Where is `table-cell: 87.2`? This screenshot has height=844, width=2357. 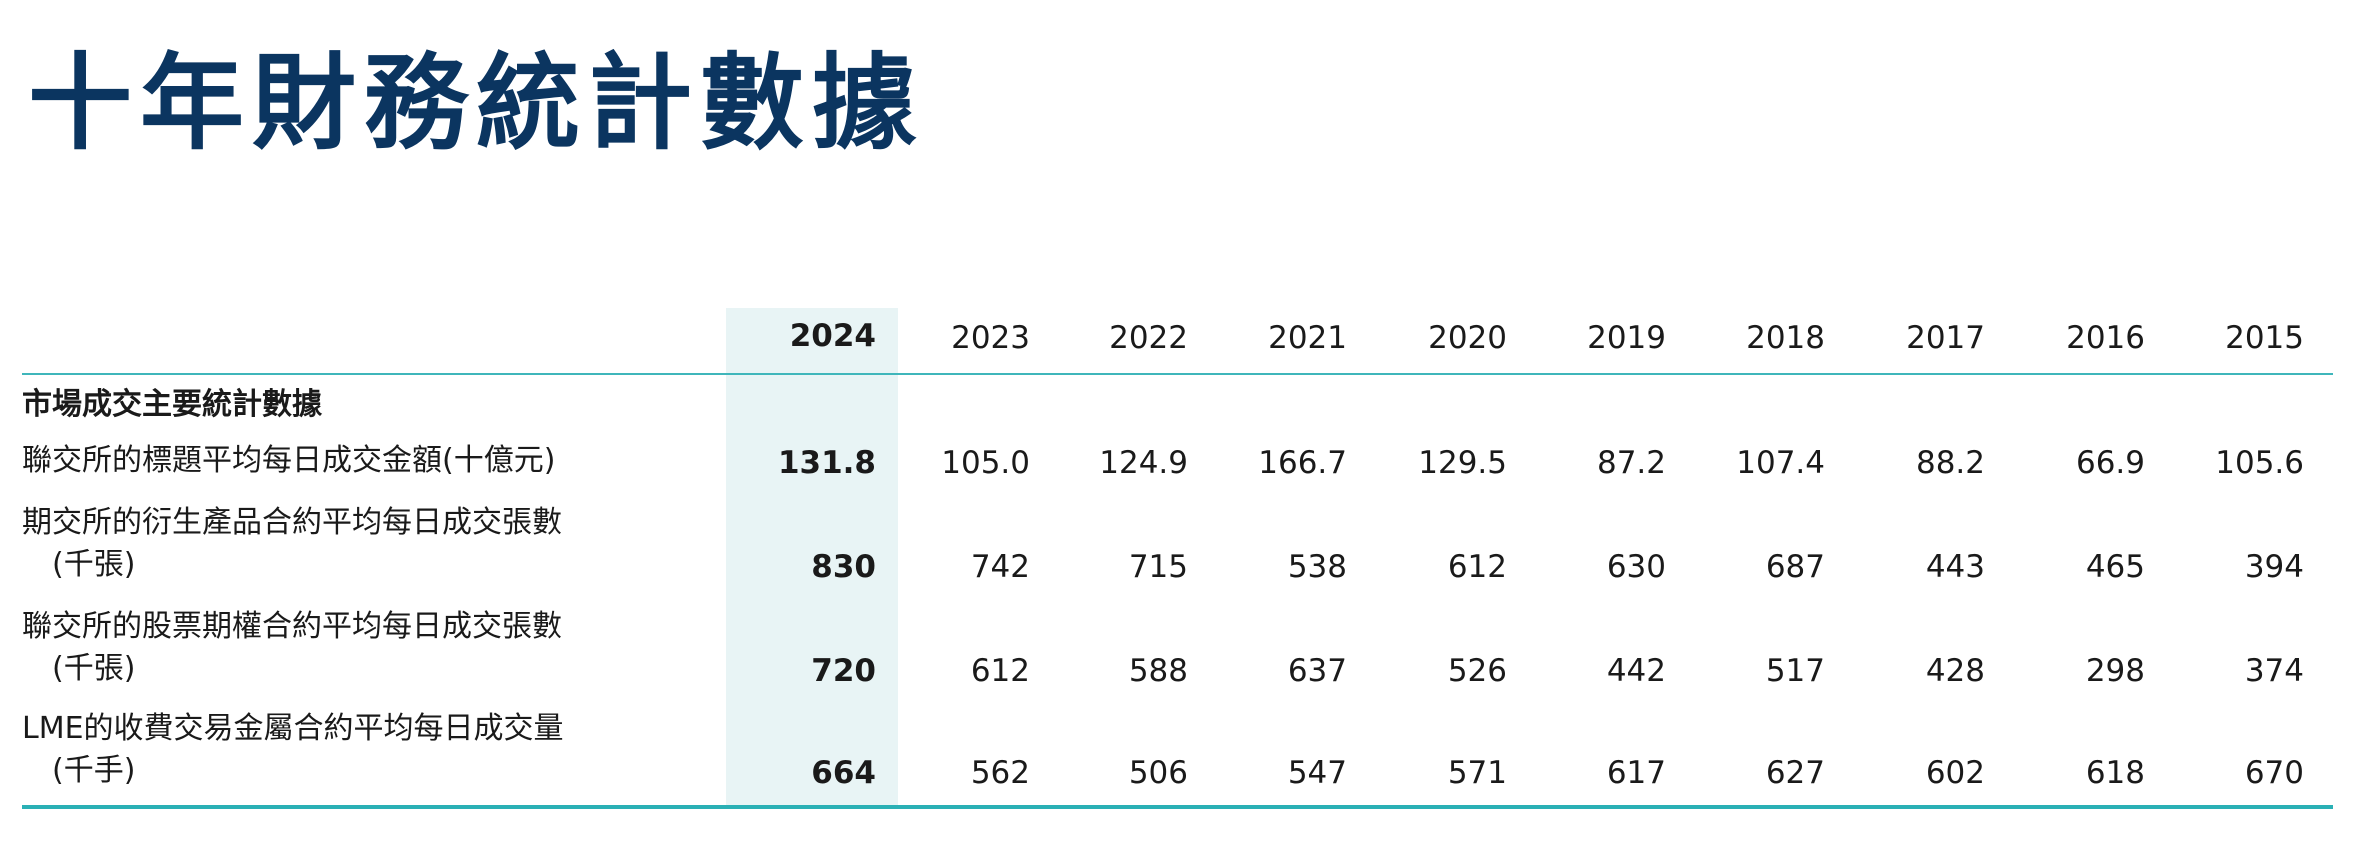
table-cell: 87.2 is located at coordinates (1631, 463).